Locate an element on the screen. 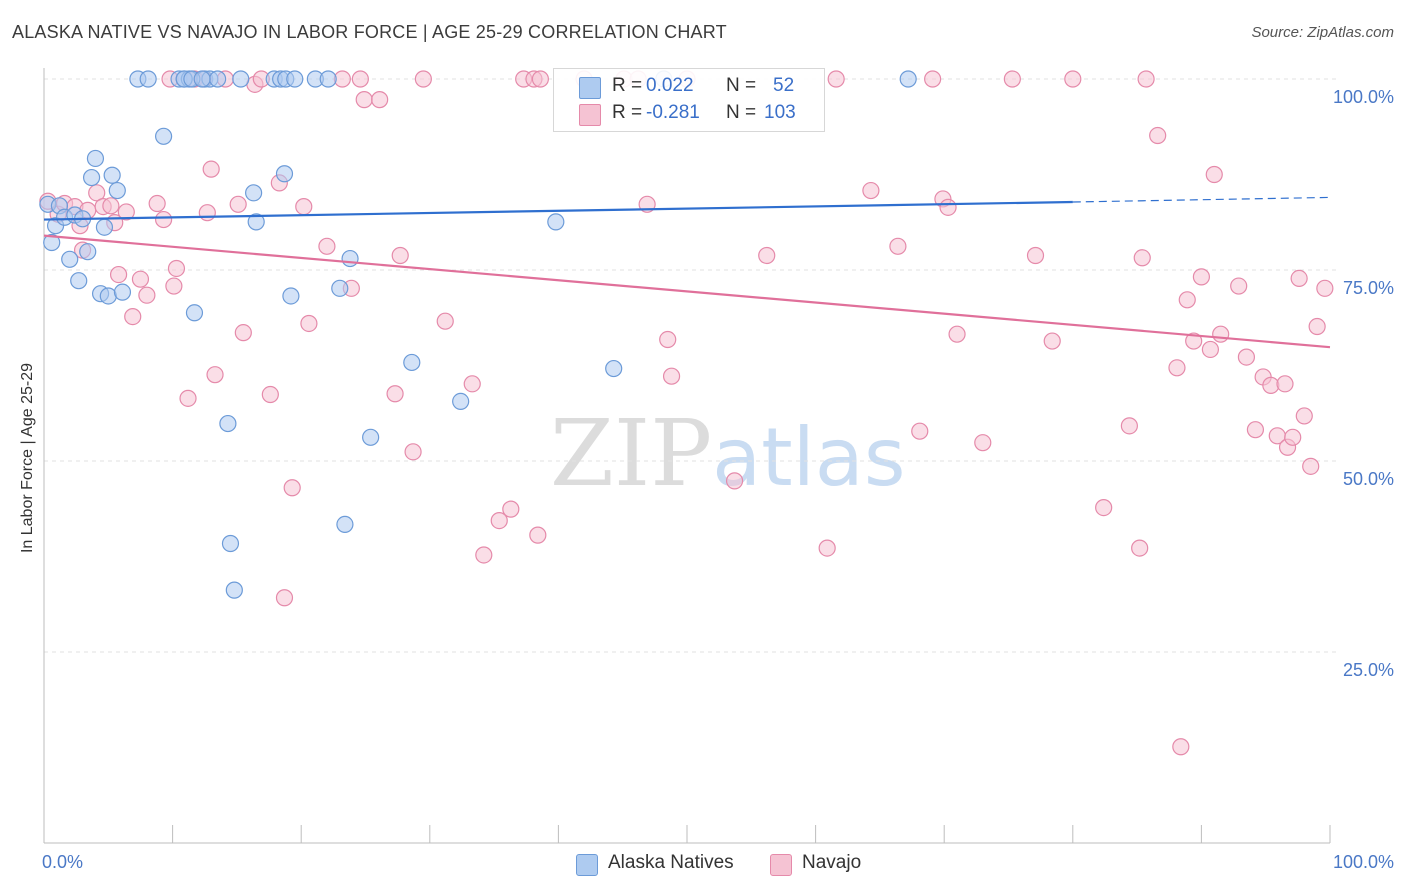  legend-label-navajo: Navajo is located at coordinates (832, 862).